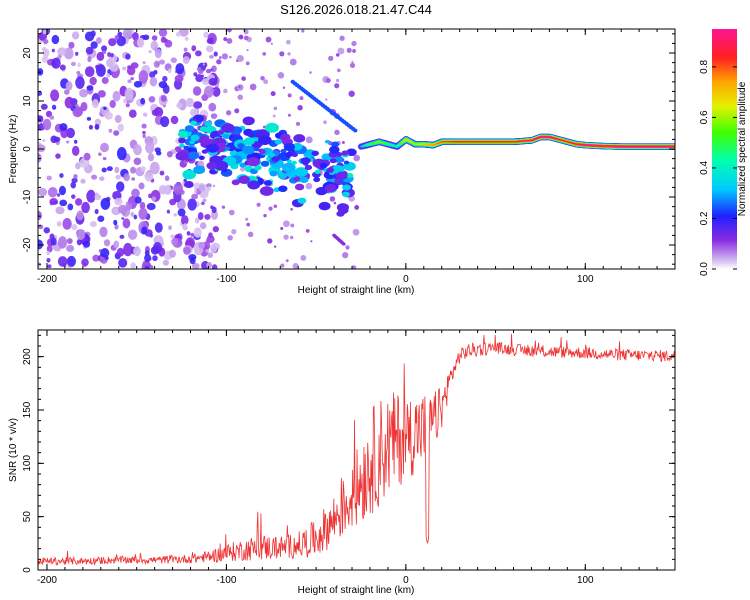 The image size is (750, 600). Describe the element at coordinates (13, 149) in the screenshot. I see `spectrogram-ylabel: Frequency (Hz)` at that location.